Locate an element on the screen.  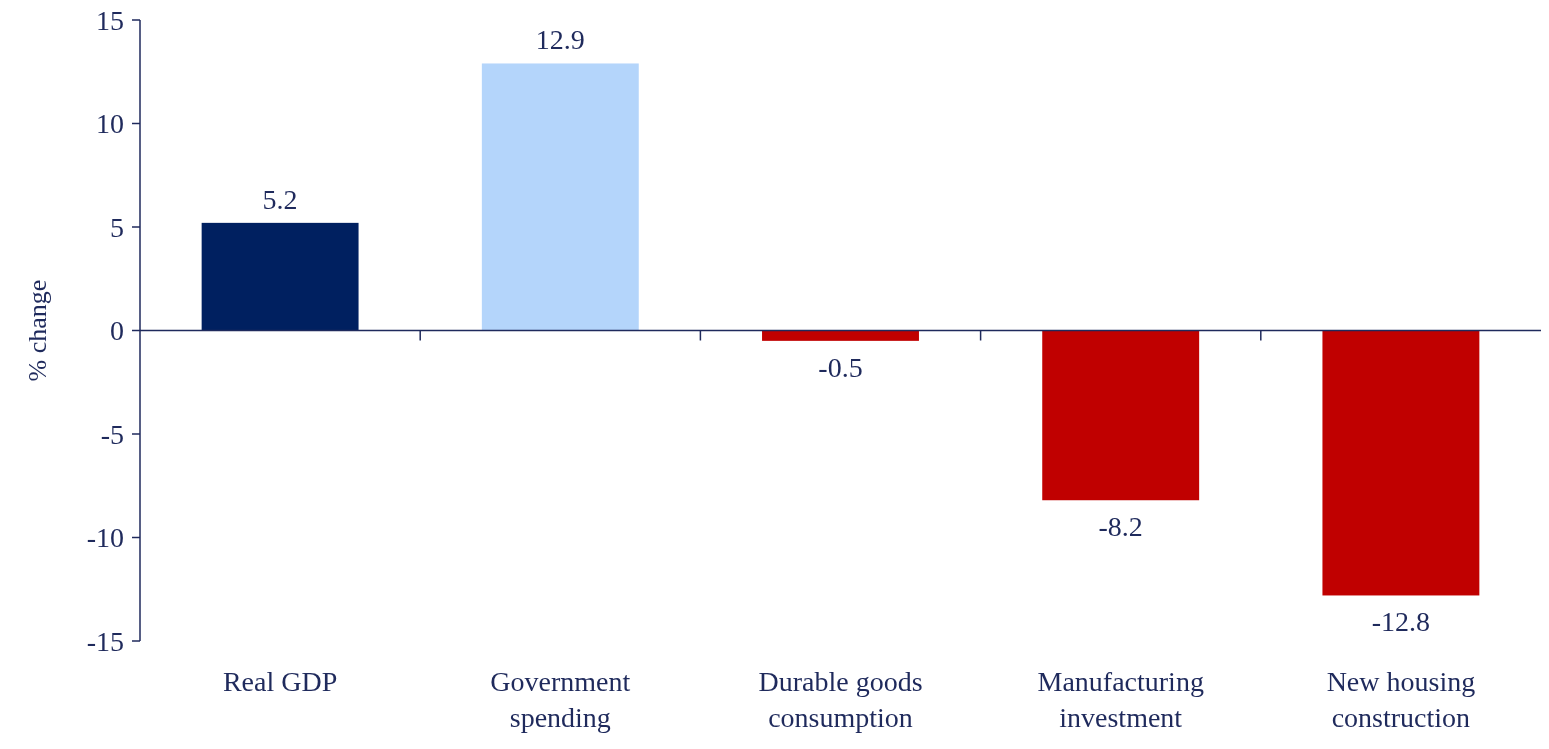
x-tick-label: Durable goods consumption is located at coordinates (840, 699).